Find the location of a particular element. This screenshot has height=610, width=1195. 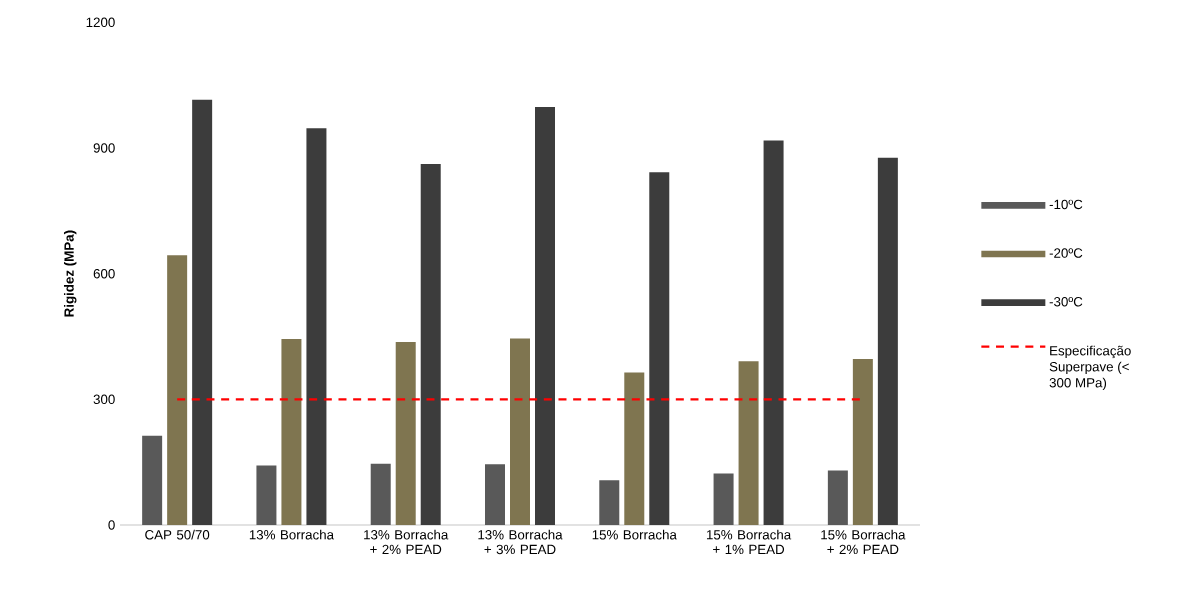

x-tick-label: 13% Borracha is located at coordinates (292, 534).